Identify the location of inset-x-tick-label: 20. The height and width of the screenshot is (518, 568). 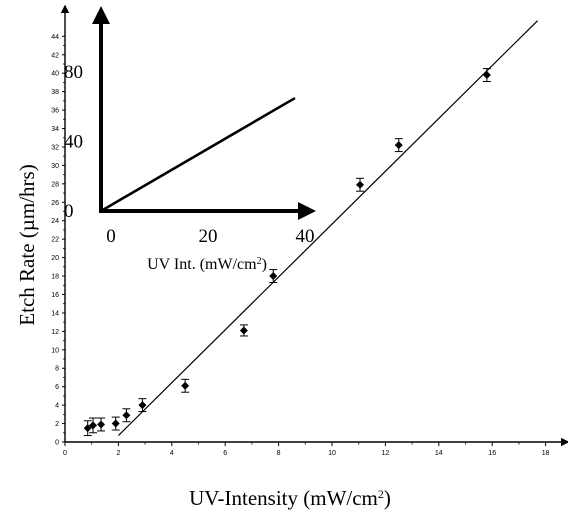
(208, 236).